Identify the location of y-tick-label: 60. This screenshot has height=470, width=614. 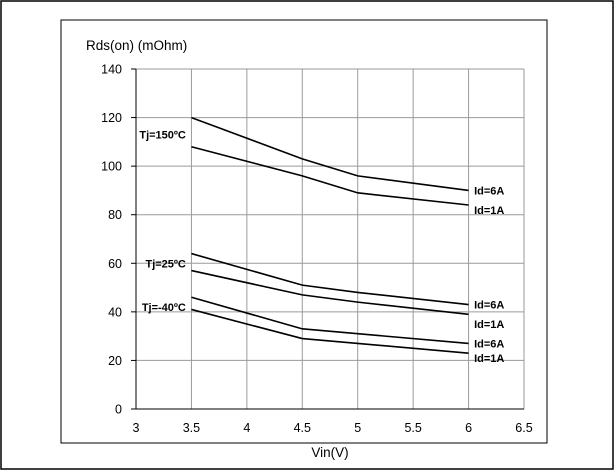
(115, 264).